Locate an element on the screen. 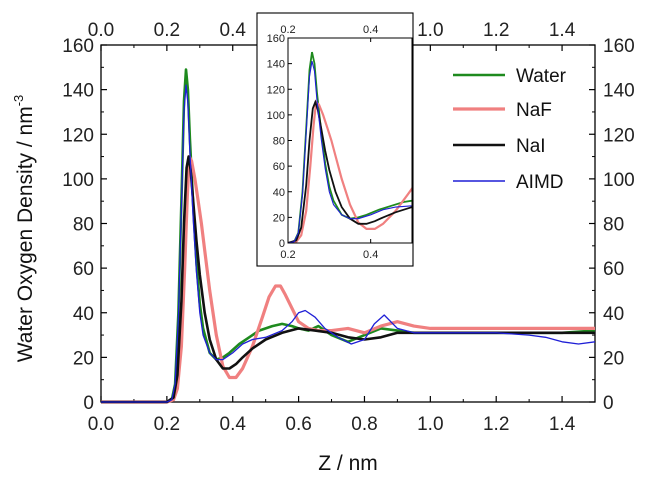 The height and width of the screenshot is (477, 650). y-right-tick-label: 120 is located at coordinates (619, 135).